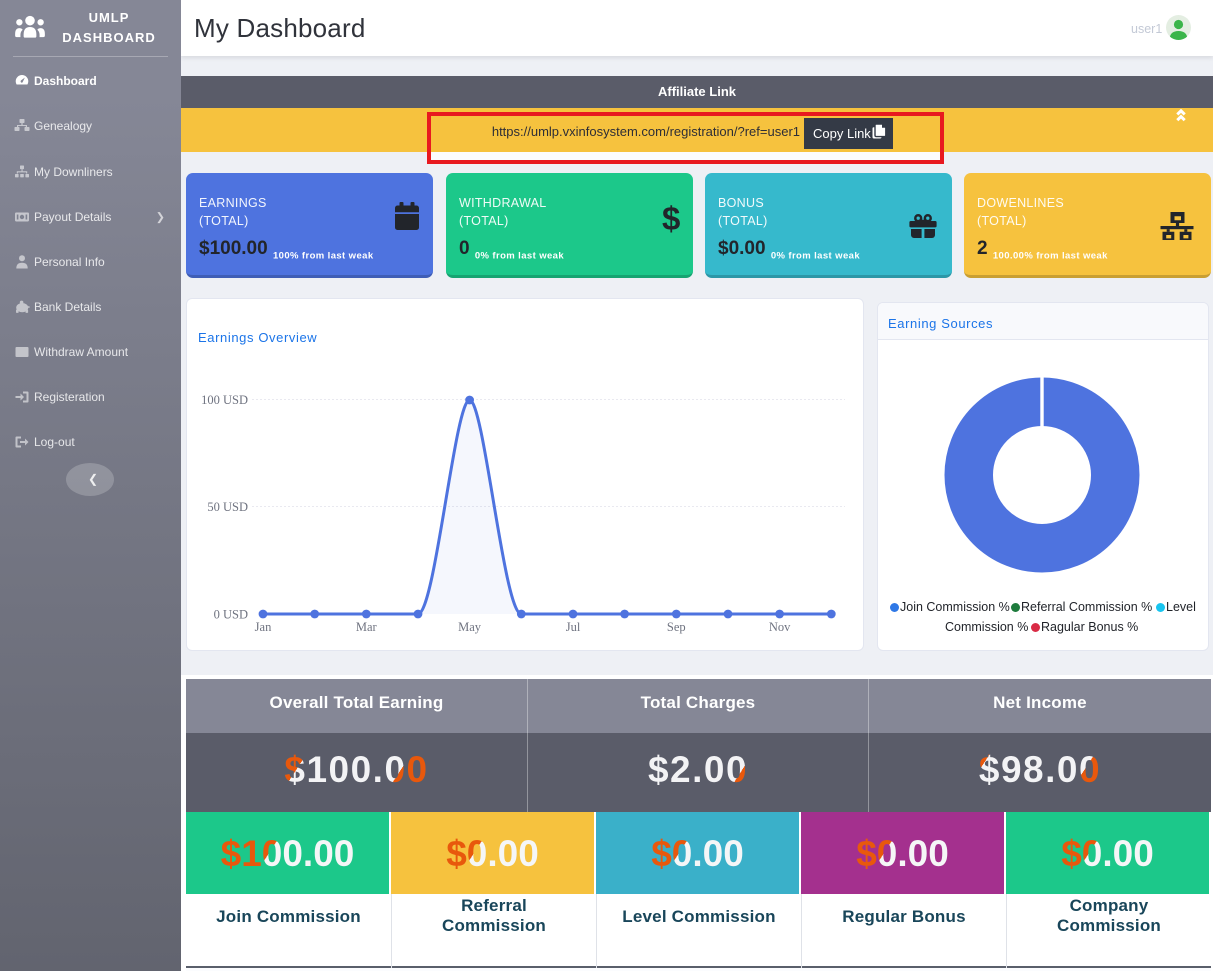 Image resolution: width=1213 pixels, height=971 pixels. Describe the element at coordinates (573, 627) in the screenshot. I see `svg-text: Jul` at that location.